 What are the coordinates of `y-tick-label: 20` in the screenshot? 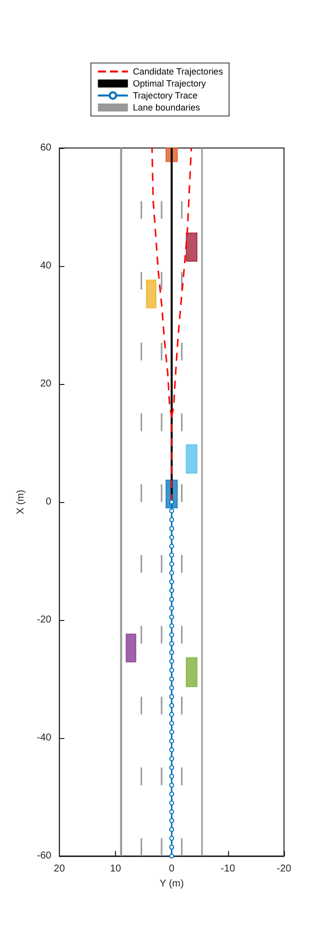 It's located at (46, 384).